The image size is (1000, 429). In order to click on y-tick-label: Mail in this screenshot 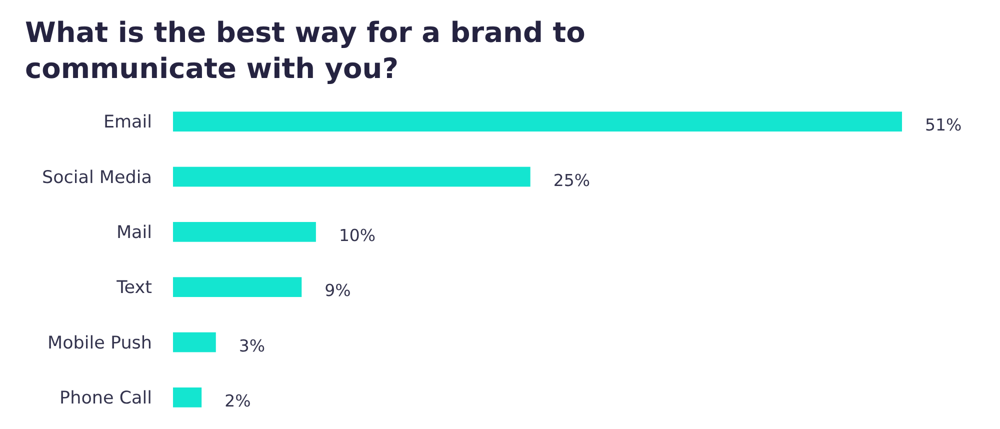, I will do `click(134, 232)`.